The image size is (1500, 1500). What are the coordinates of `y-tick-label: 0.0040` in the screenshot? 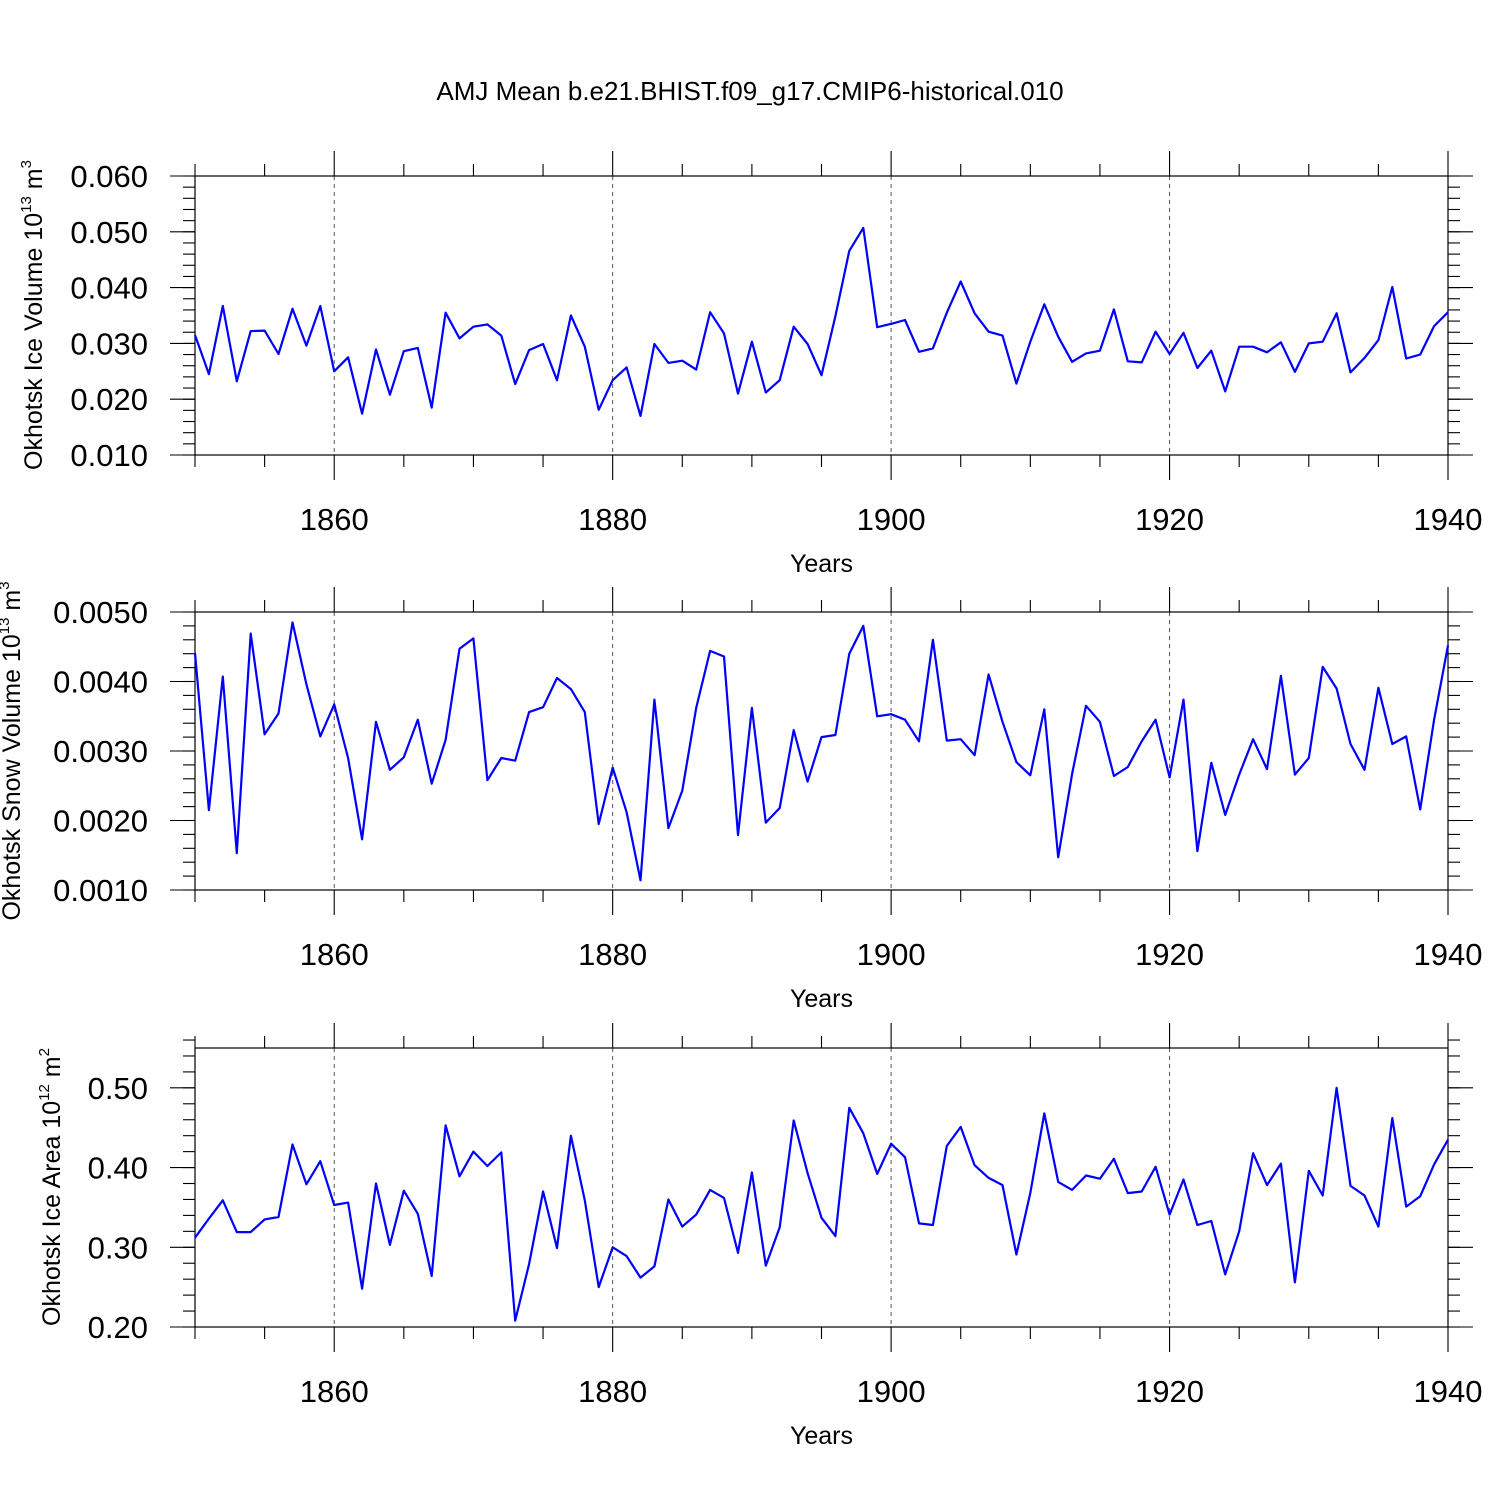 It's located at (100, 682).